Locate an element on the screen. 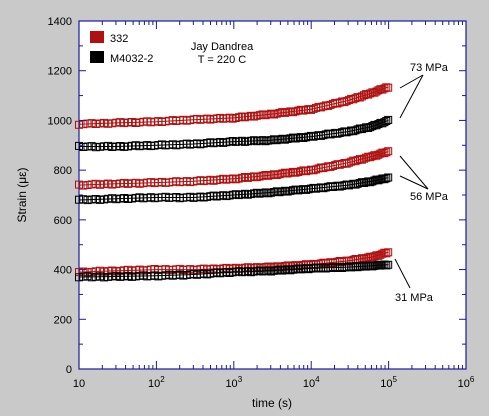  y-tick-label: 400 is located at coordinates (63, 271).